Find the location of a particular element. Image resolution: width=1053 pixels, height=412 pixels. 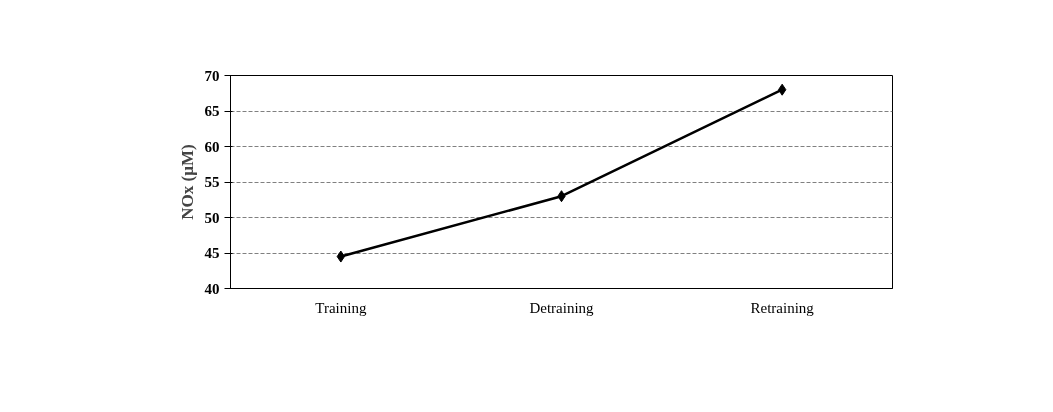

y-tick-label: 50 is located at coordinates (212, 217).